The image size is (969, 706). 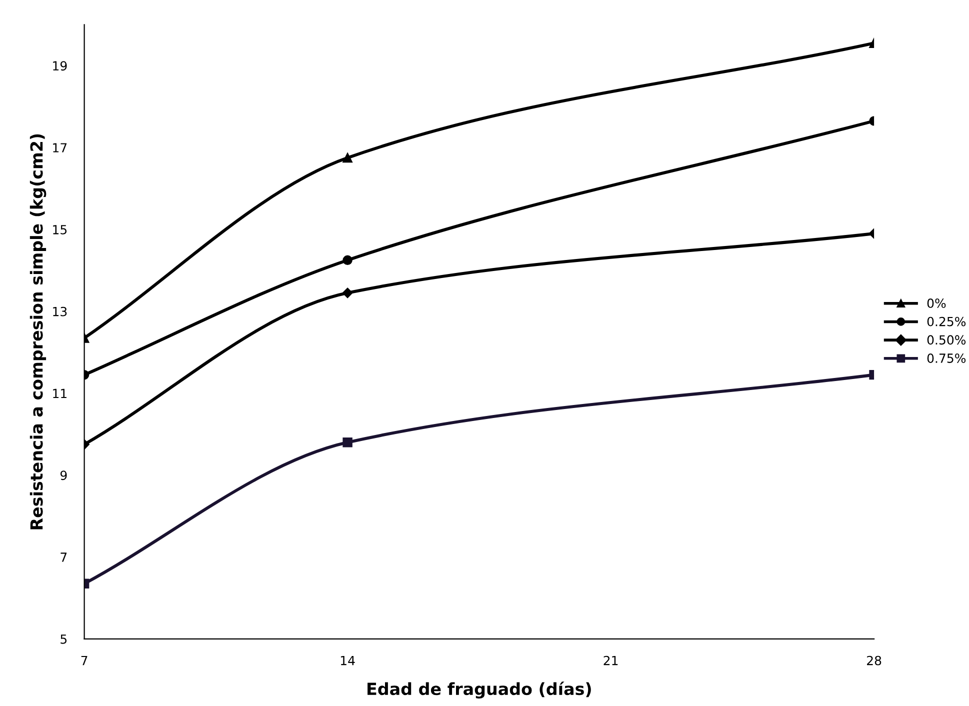 What do you see at coordinates (946, 340) in the screenshot?
I see `legend-label: 0.50%` at bounding box center [946, 340].